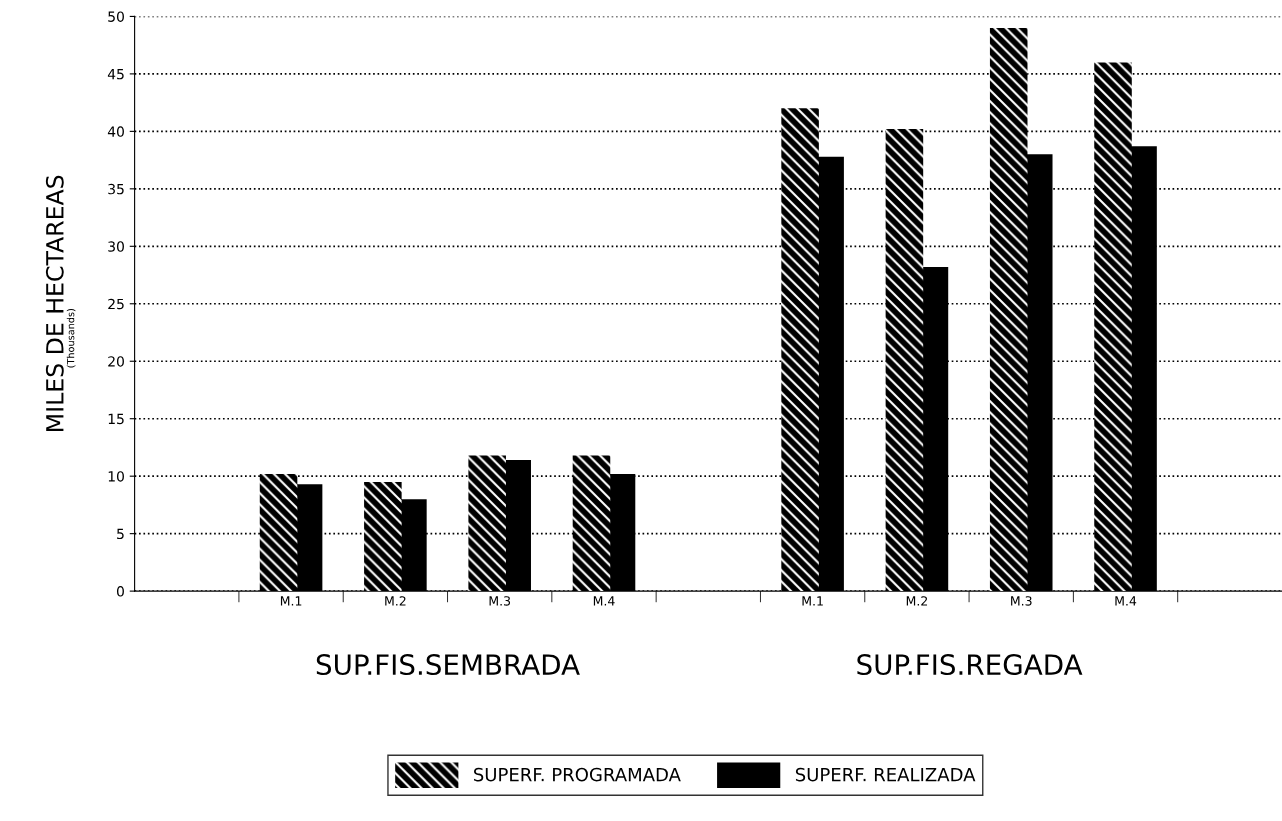 The width and height of the screenshot is (1282, 821). I want to click on text: (Thousands), so click(71, 338).